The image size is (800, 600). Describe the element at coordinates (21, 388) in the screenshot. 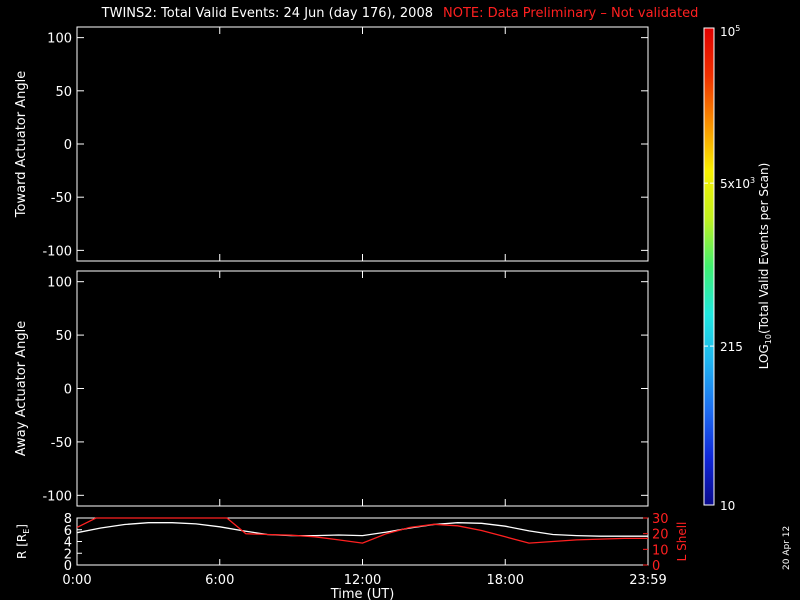

I see `y-axis-label: Away Actuator Angle` at that location.